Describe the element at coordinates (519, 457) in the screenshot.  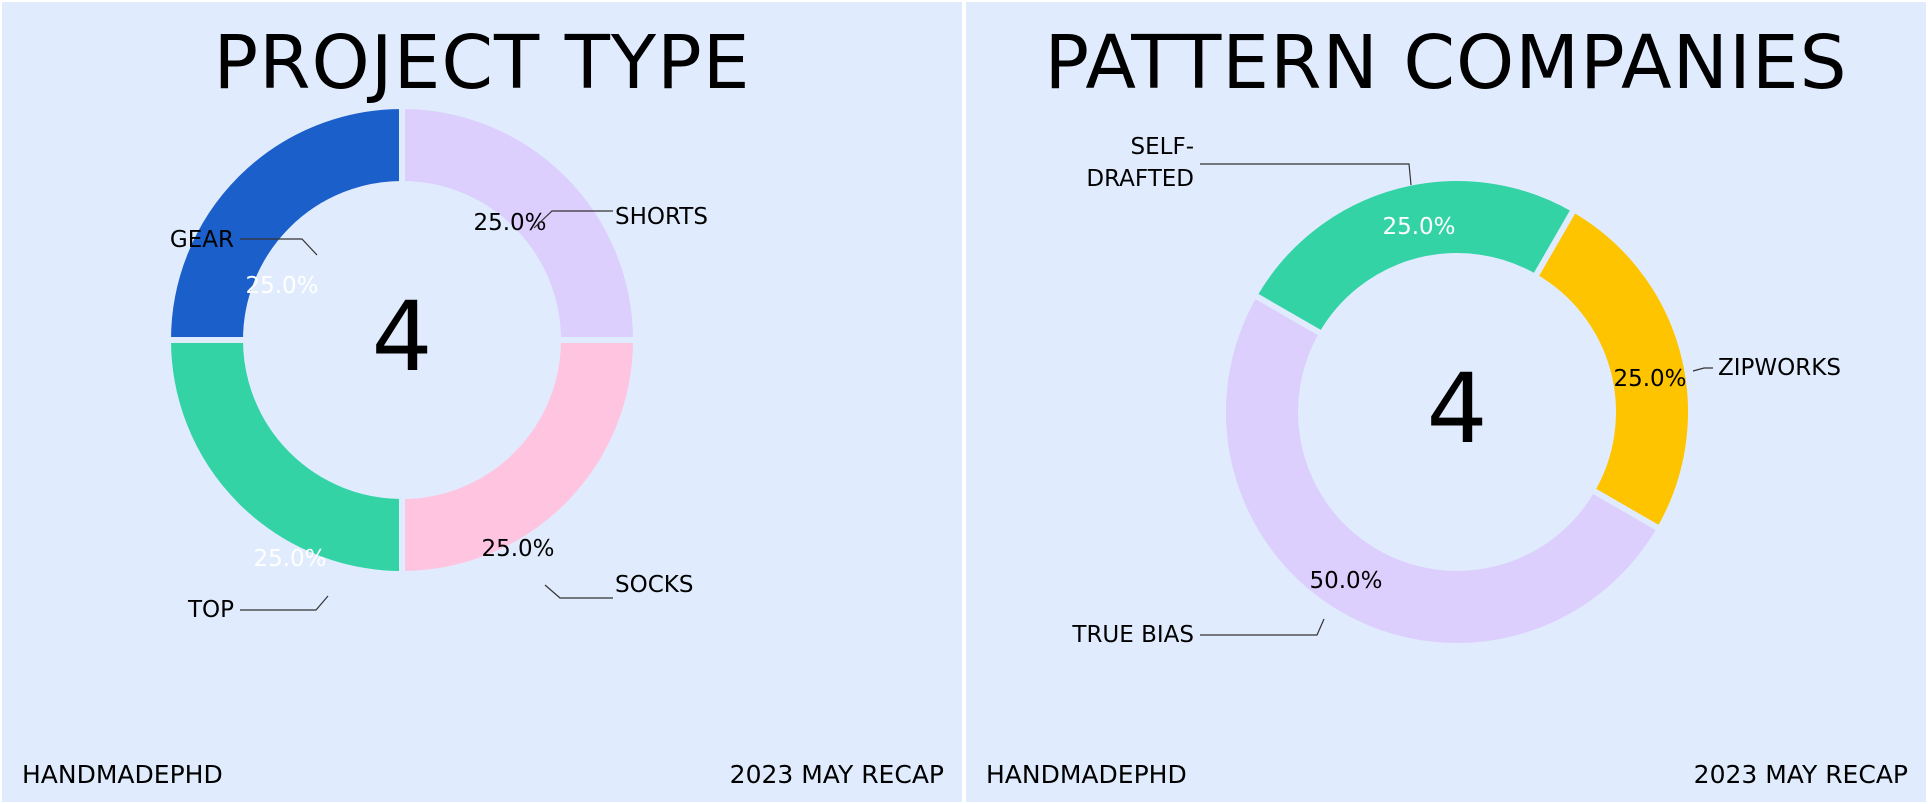
I see `slice-socks` at that location.